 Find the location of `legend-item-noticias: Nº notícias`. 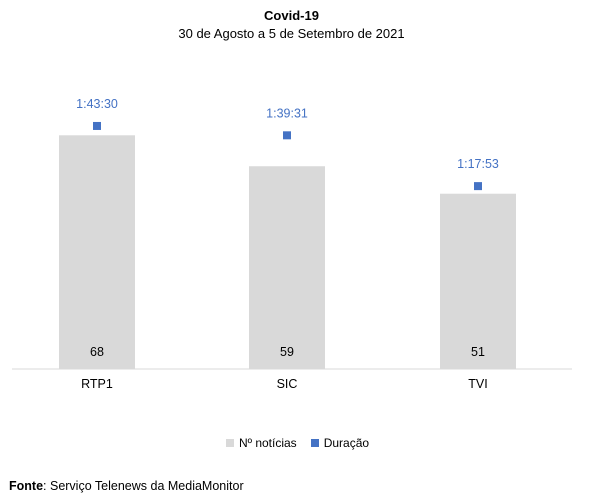

legend-item-noticias: Nº notícias is located at coordinates (261, 443).